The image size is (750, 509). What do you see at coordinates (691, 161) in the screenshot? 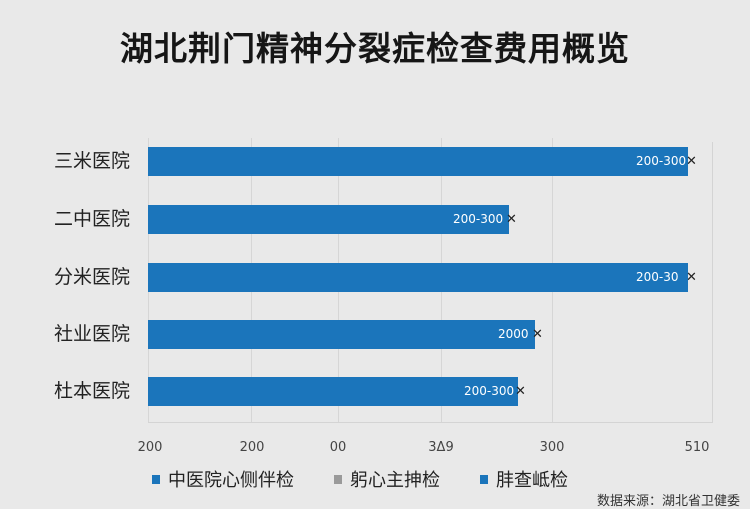
I see `bar-mark-0: ✕` at bounding box center [691, 161].